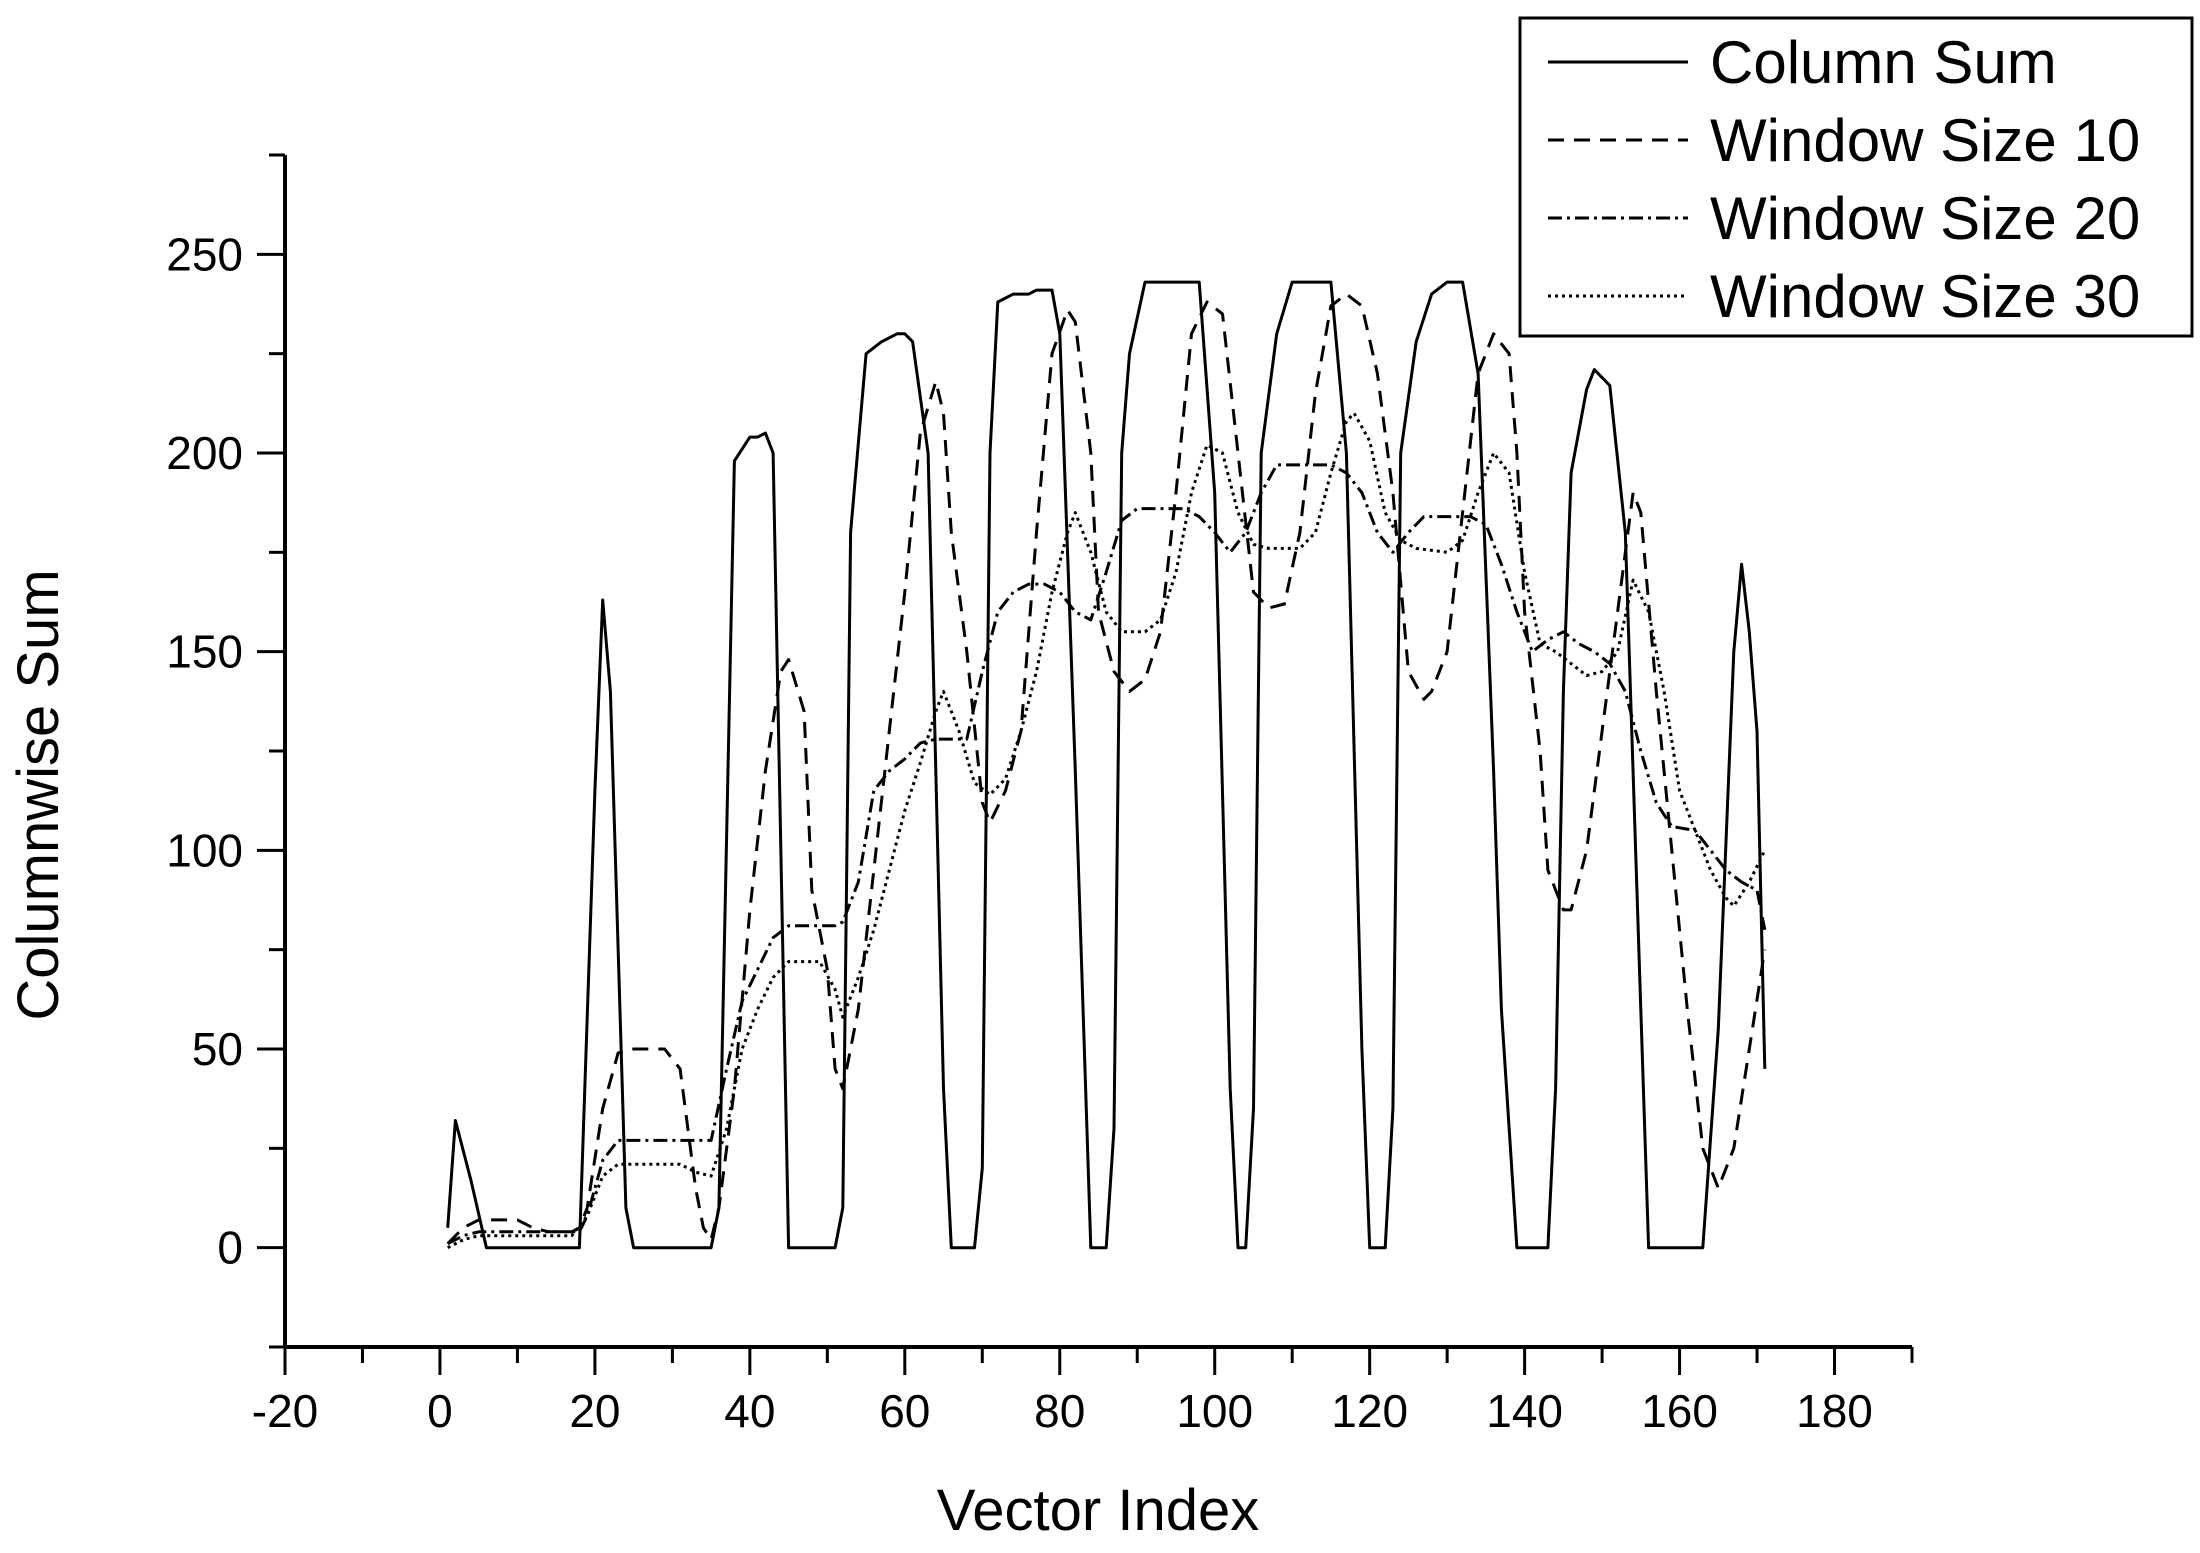 The image size is (2200, 1553). What do you see at coordinates (1098, 1510) in the screenshot?
I see `x-axis-title: Vector Index` at bounding box center [1098, 1510].